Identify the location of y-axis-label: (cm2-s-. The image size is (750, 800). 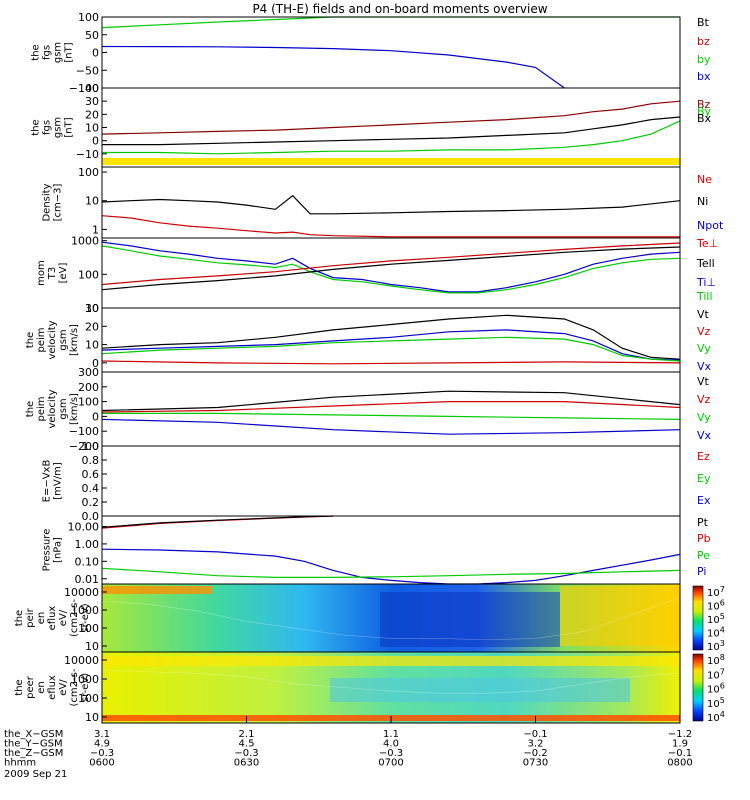
(74, 618).